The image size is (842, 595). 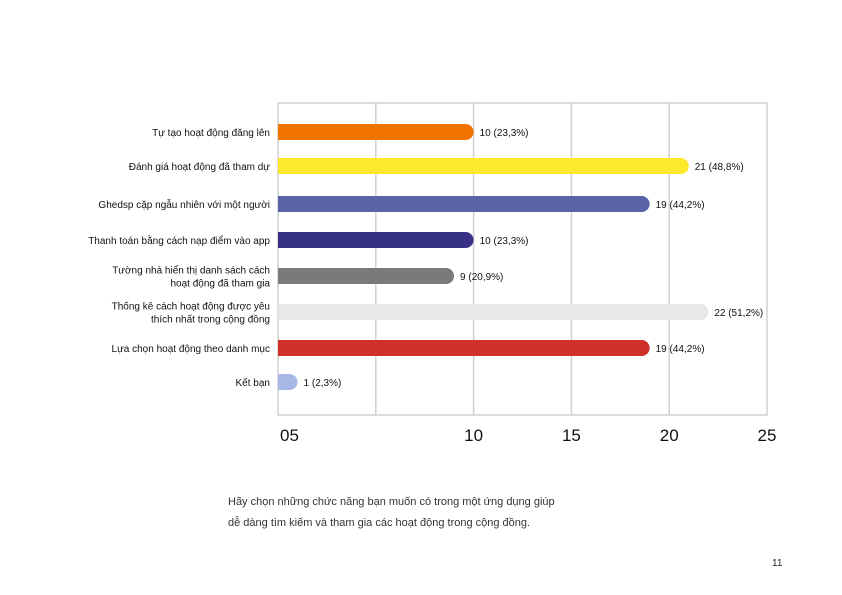 I want to click on value-label-4: 9 (20,9%), so click(x=481, y=277).